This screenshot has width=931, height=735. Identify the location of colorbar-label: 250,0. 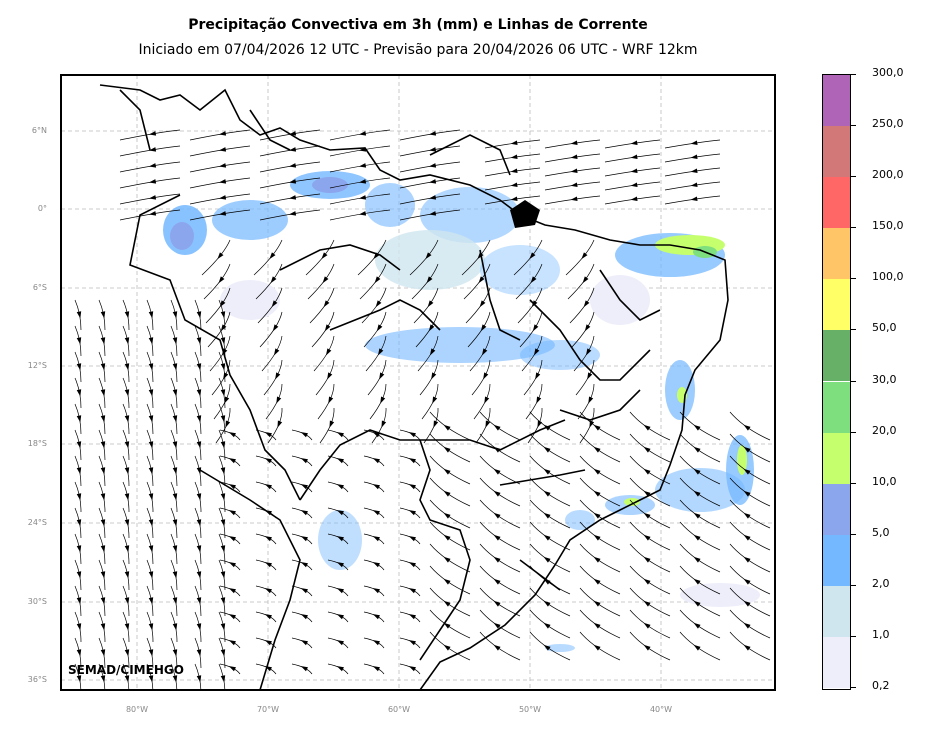
(888, 124).